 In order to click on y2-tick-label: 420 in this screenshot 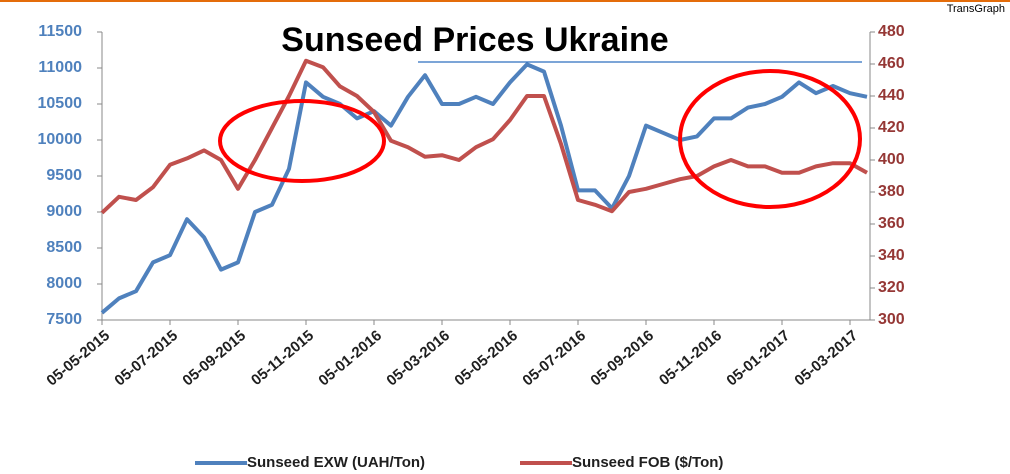, I will do `click(891, 127)`.